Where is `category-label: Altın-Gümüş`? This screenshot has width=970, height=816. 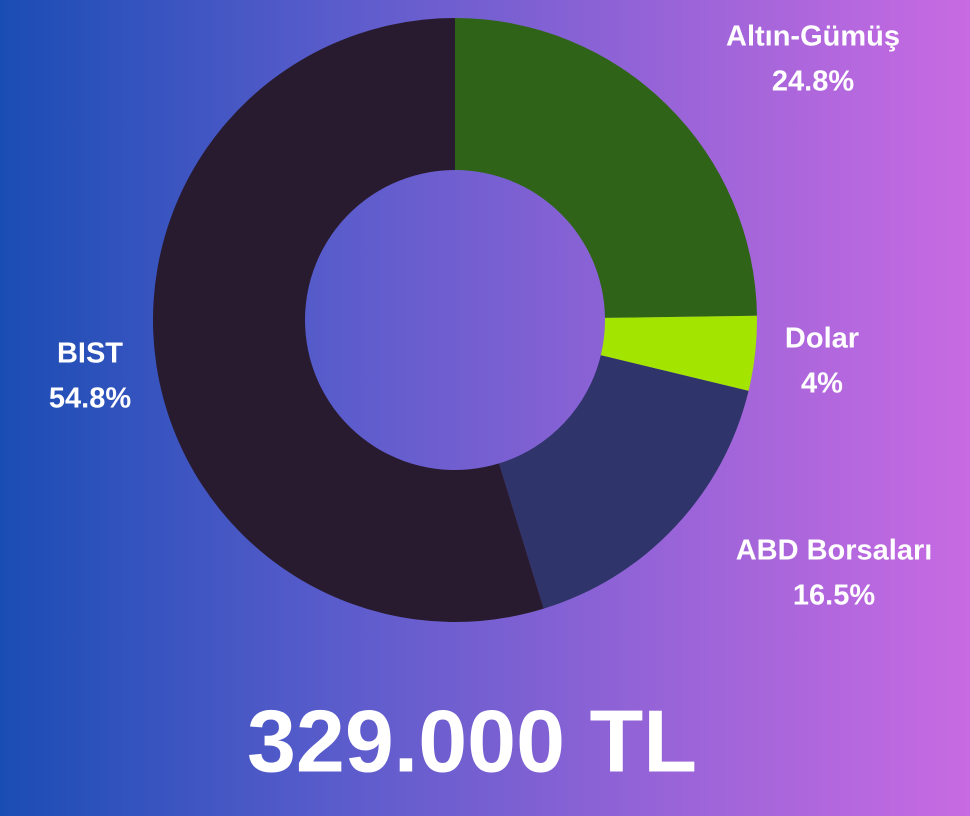 category-label: Altın-Gümüş is located at coordinates (813, 37).